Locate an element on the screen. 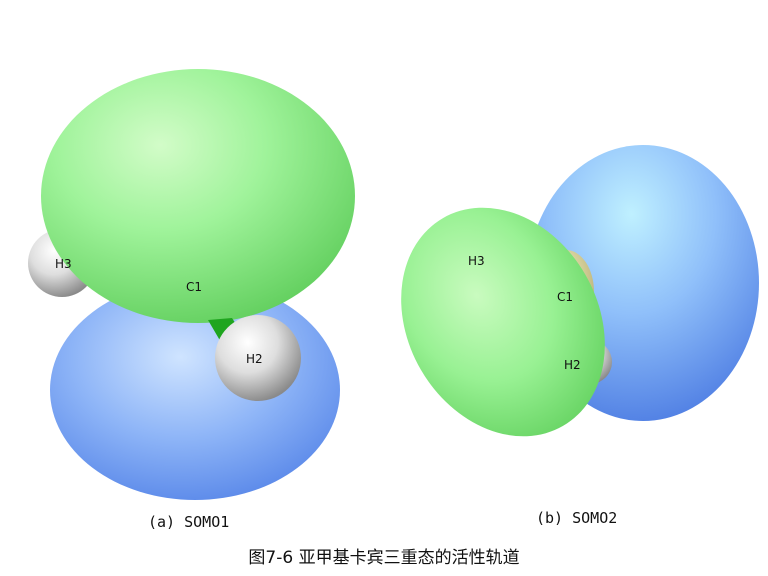 This screenshot has width=768, height=576. figure-caption: 图7-6 亚甲基卡宾三重态的活性轨道 is located at coordinates (384, 558).